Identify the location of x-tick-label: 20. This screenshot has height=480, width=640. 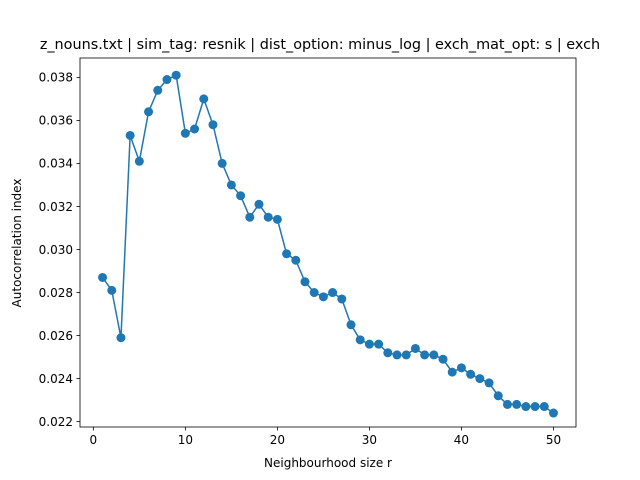
(277, 440).